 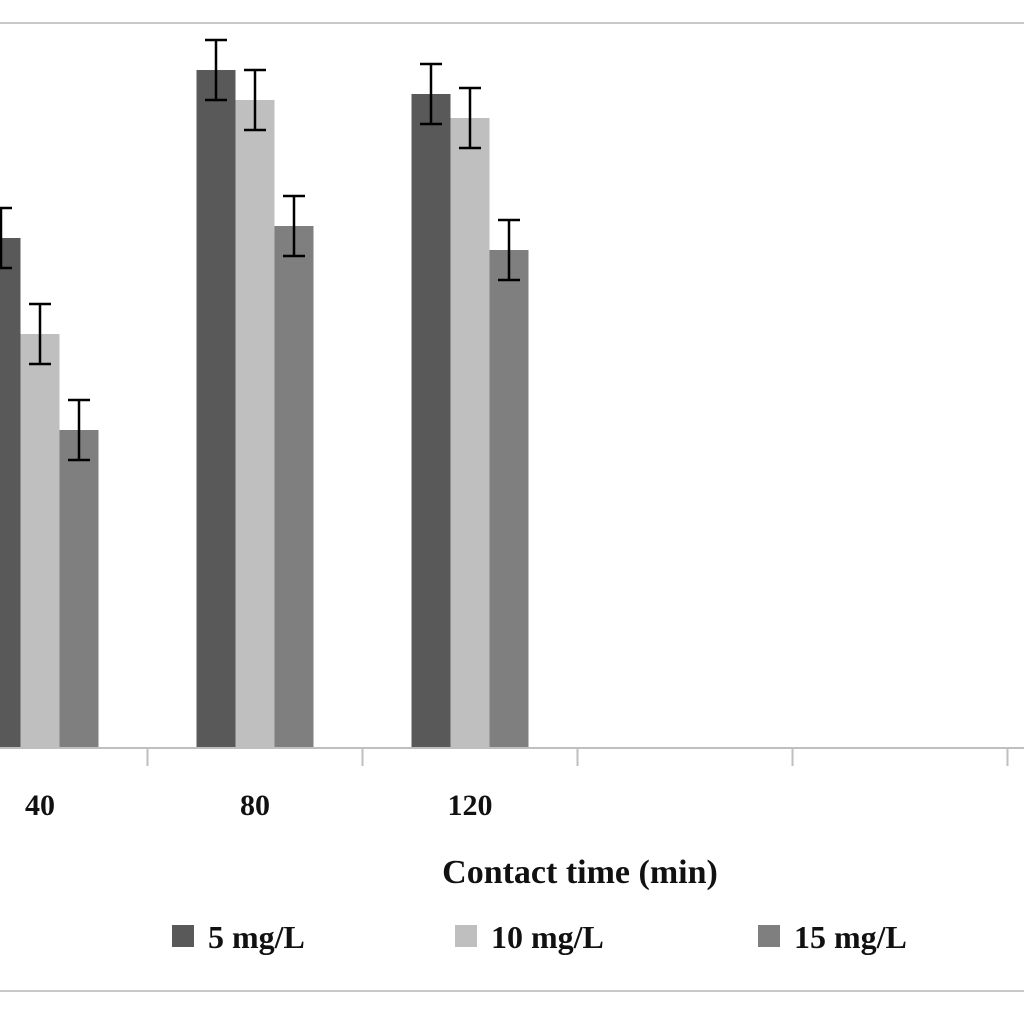 I want to click on x-axis-ticks, so click(x=577, y=757).